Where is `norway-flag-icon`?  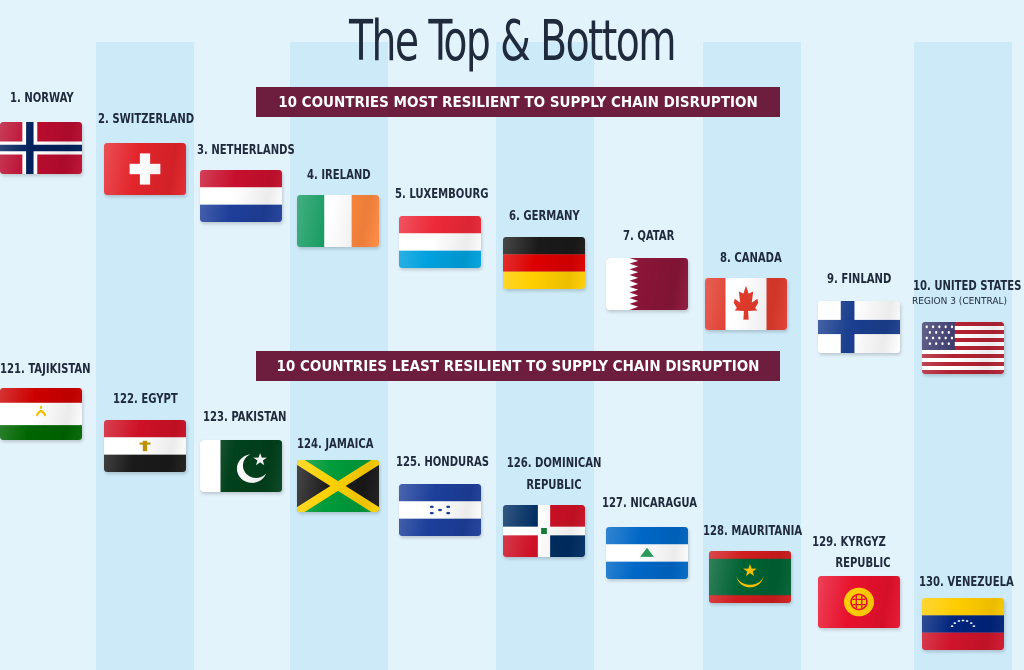 norway-flag-icon is located at coordinates (41, 148).